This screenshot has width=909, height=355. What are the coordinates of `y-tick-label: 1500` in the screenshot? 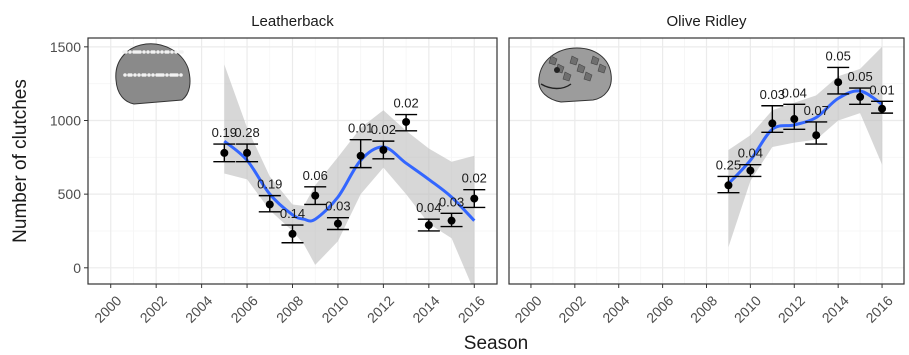 It's located at (65, 47).